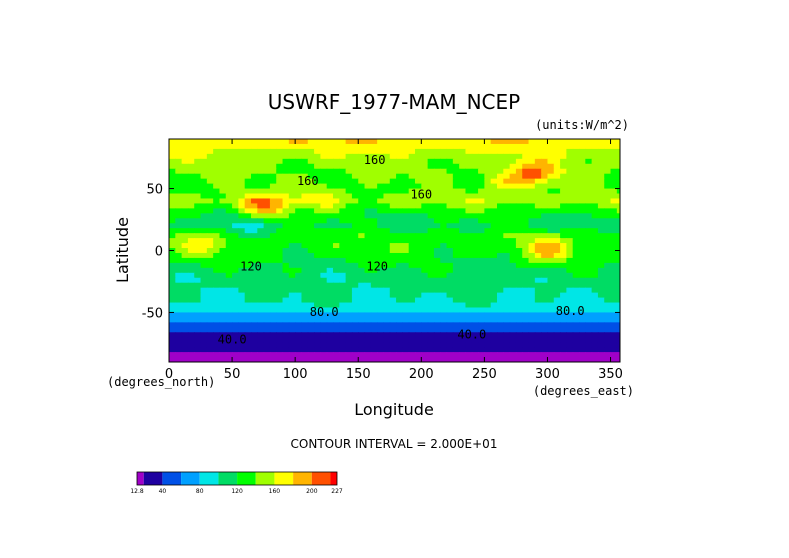 The image size is (789, 558). What do you see at coordinates (152, 313) in the screenshot?
I see `y-tick-label: -50` at bounding box center [152, 313].